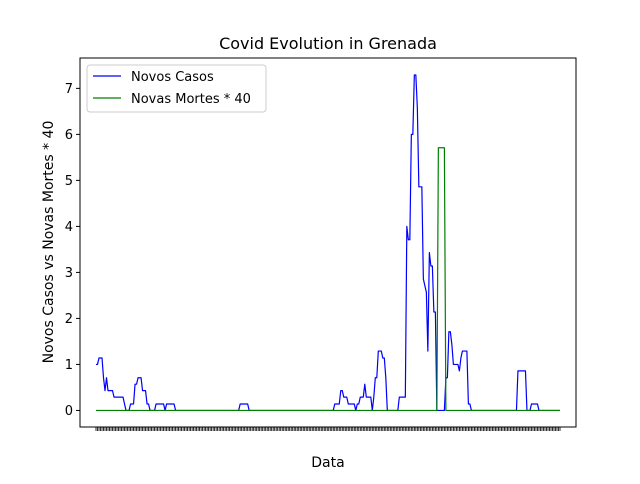 The image size is (640, 484). I want to click on y-axis-ticks: 0 1 2 3 4 5 6 7, so click(72, 250).